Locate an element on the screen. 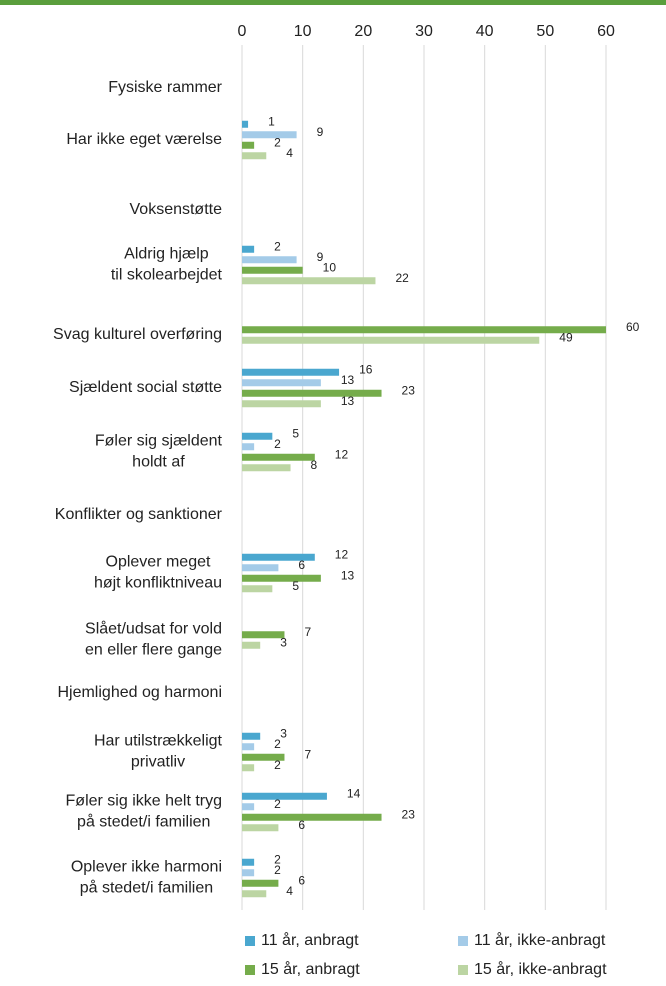 Image resolution: width=666 pixels, height=986 pixels. category-label: Oplever meget højt konfliktniveau is located at coordinates (158, 573).